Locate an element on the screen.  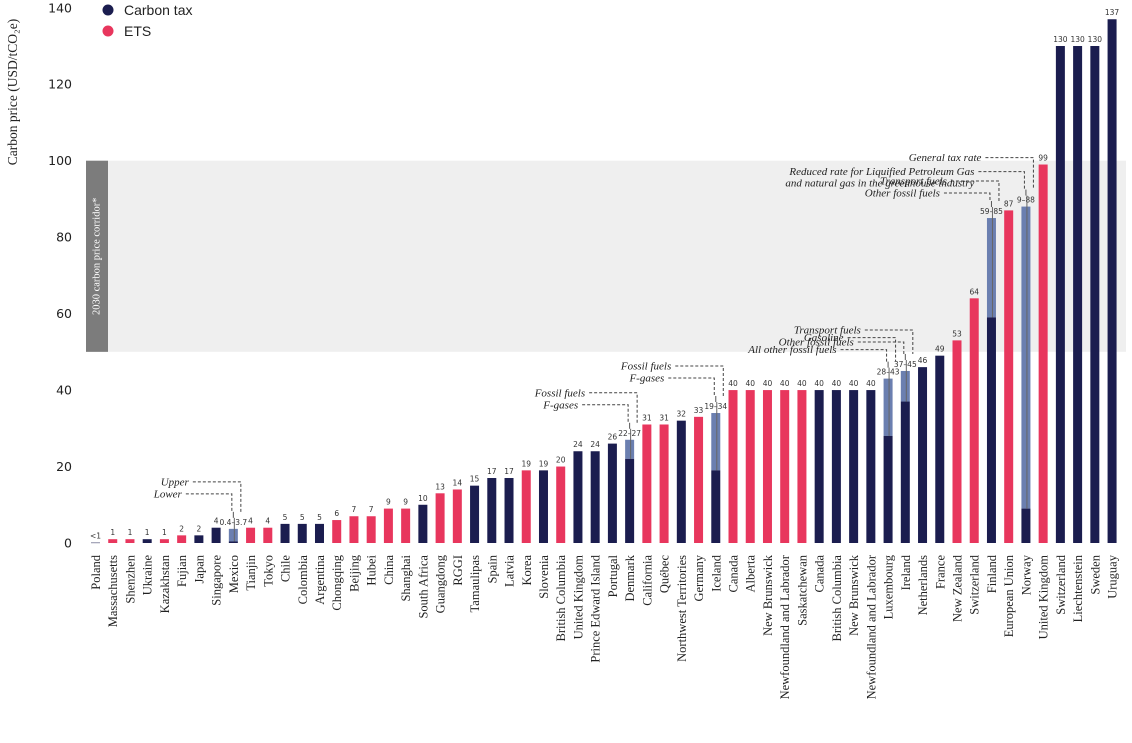
bar-value-label: 46 is located at coordinates (923, 360).